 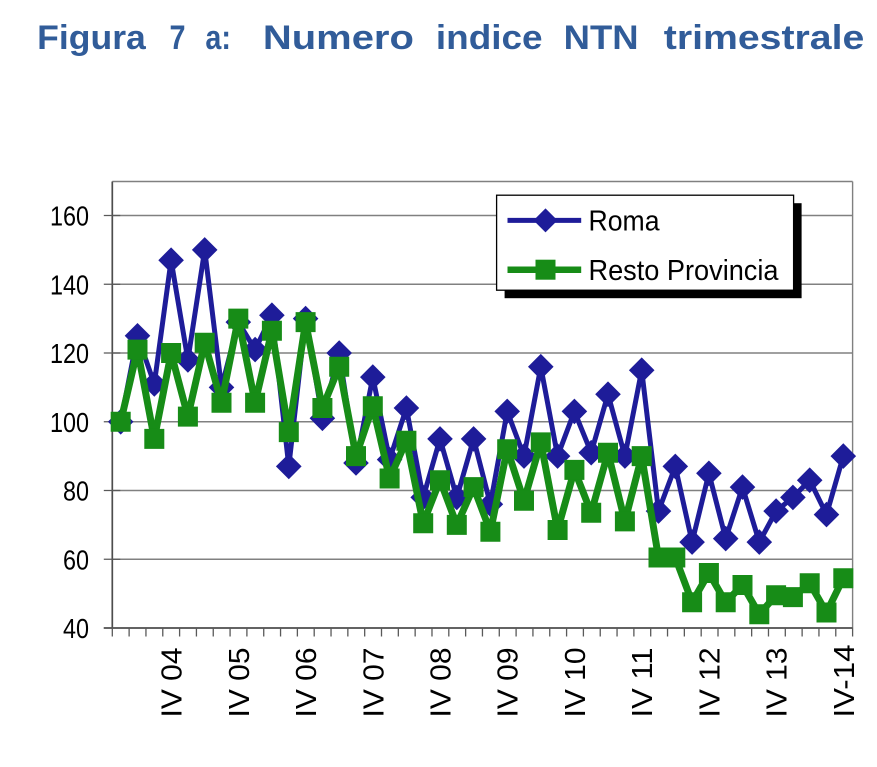 What do you see at coordinates (338, 38) in the screenshot?
I see `svg-text: Numero` at bounding box center [338, 38].